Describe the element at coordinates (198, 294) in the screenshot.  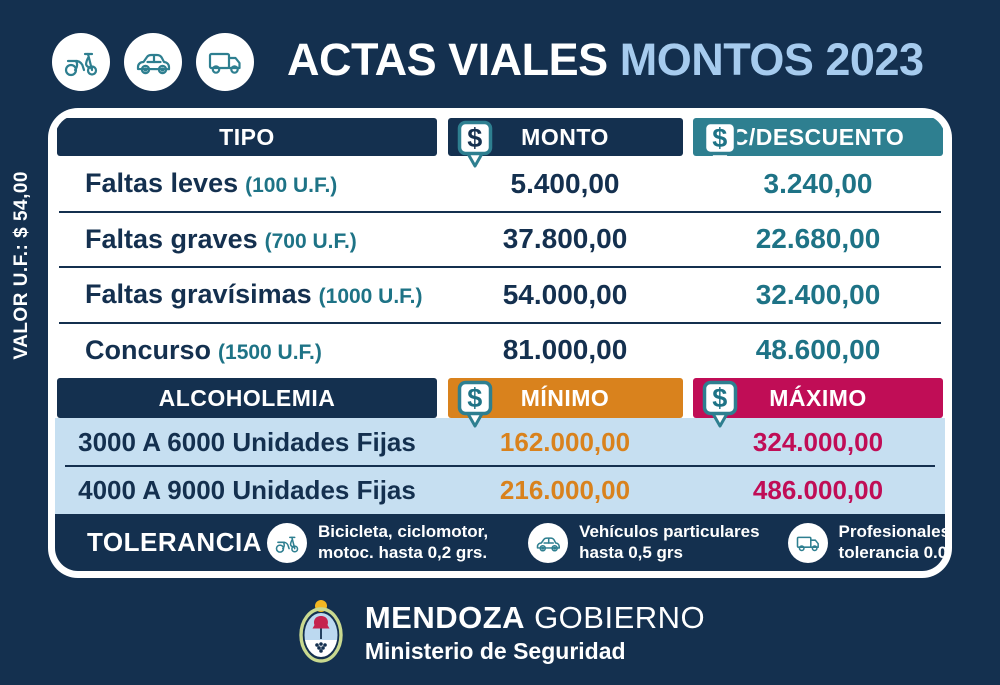
I see `fine-type: Faltas gravísimas` at that location.